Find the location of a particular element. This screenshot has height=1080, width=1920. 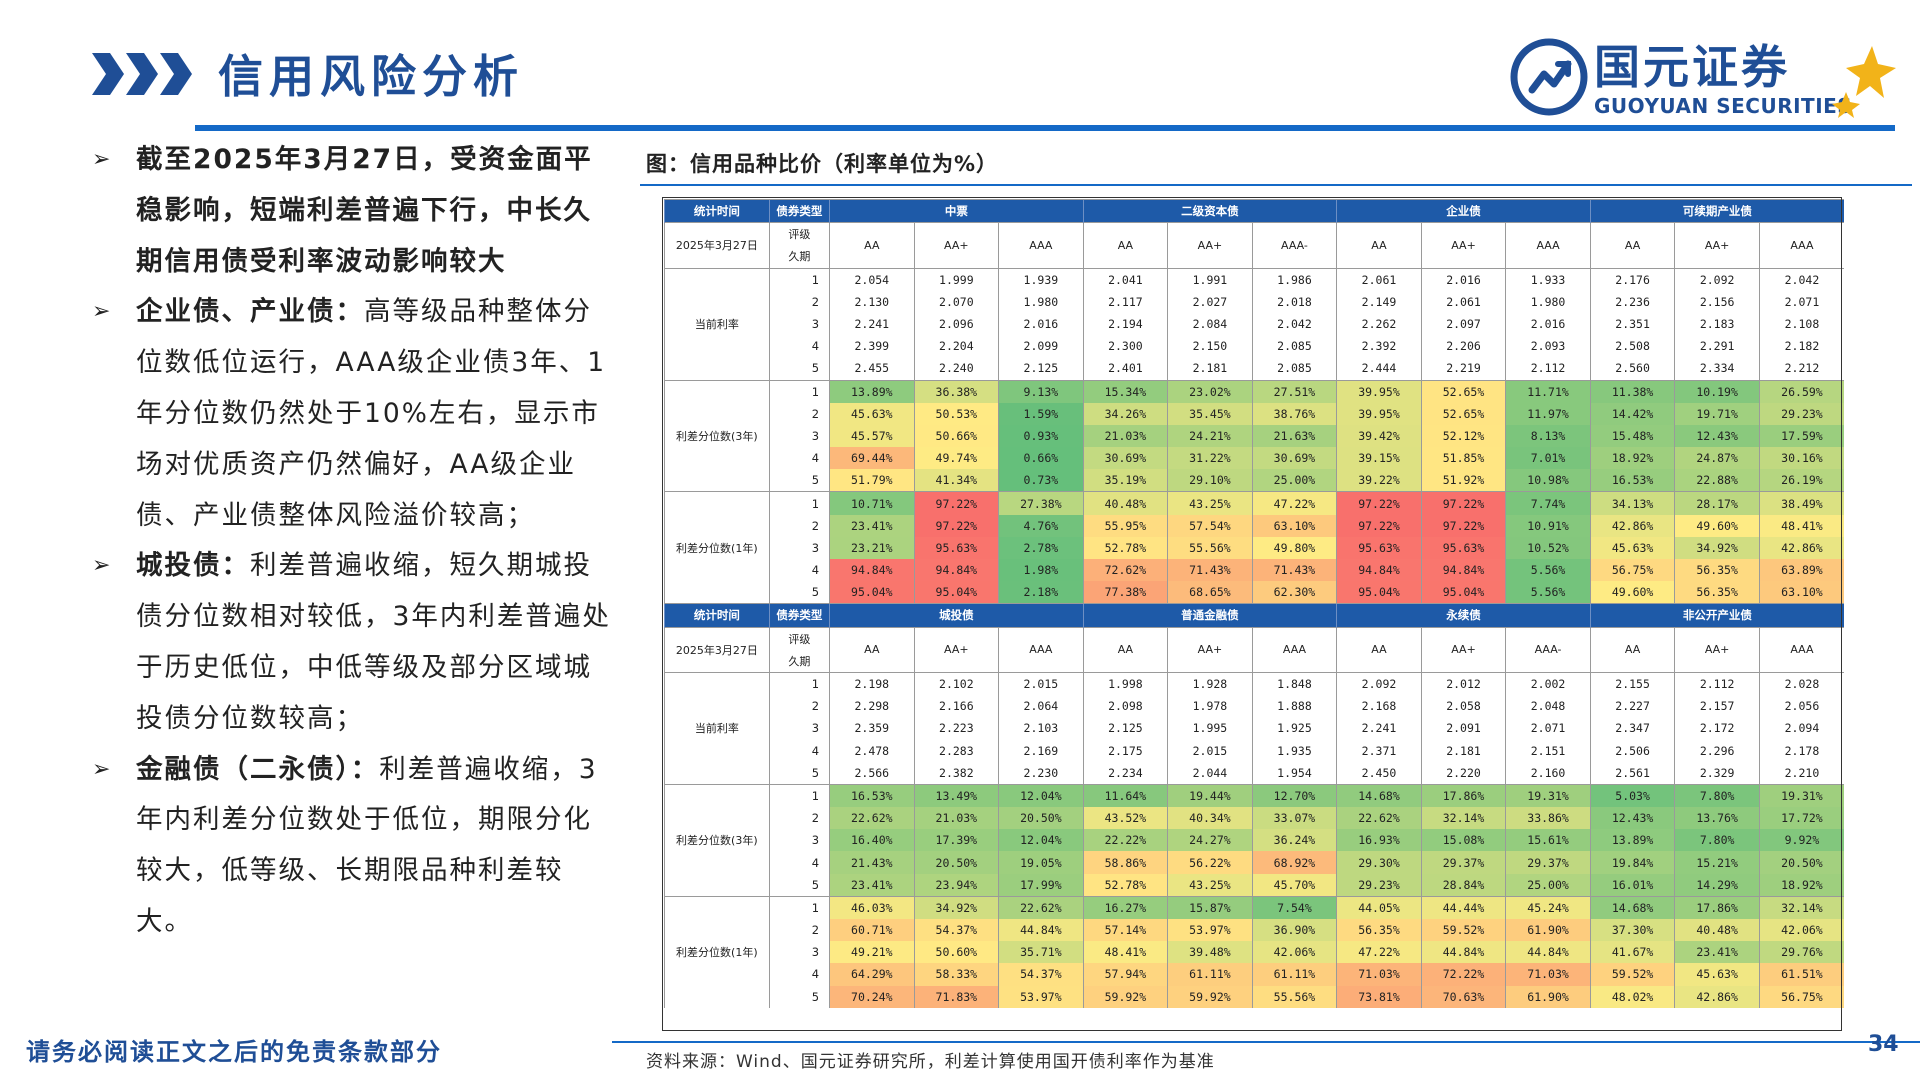

value-cell: 19.84% is located at coordinates (1632, 862).